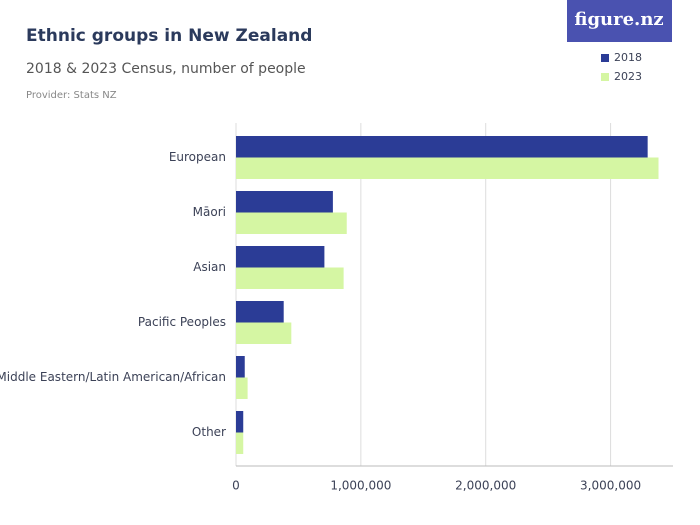  What do you see at coordinates (113, 377) in the screenshot?
I see `y-tick-label: Middle Eastern/Latin American/African` at bounding box center [113, 377].